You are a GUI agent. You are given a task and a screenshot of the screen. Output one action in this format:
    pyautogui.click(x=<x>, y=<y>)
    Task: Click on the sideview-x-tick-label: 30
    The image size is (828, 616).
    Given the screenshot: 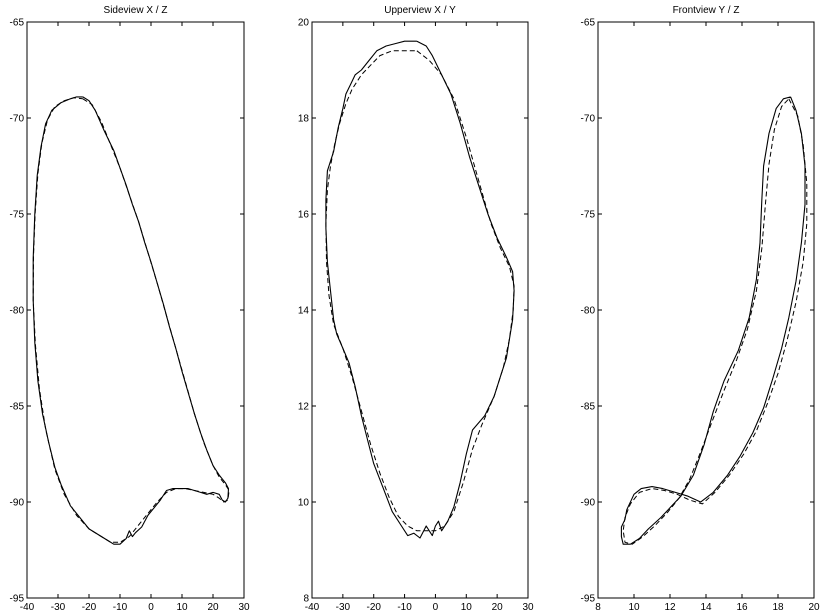 What is the action you would take?
    pyautogui.click(x=244, y=607)
    